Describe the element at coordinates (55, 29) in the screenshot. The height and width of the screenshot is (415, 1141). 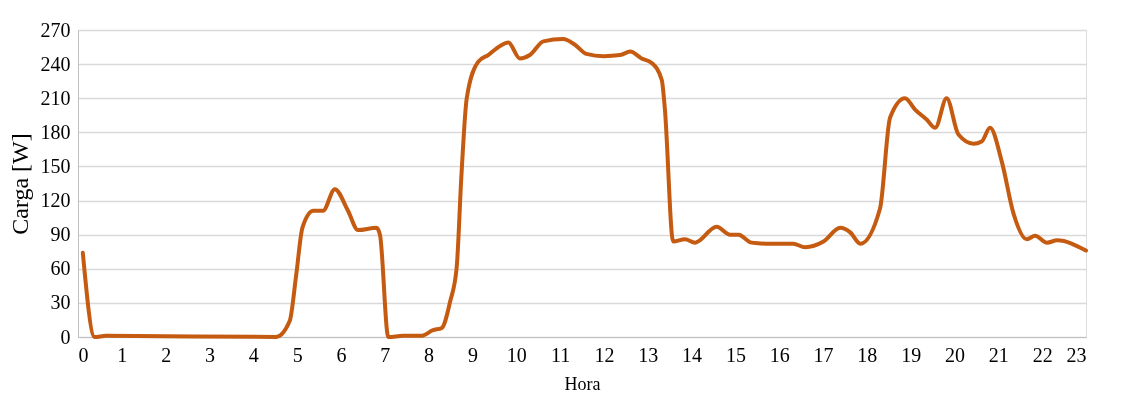
I see `y-tick-label: 270` at that location.